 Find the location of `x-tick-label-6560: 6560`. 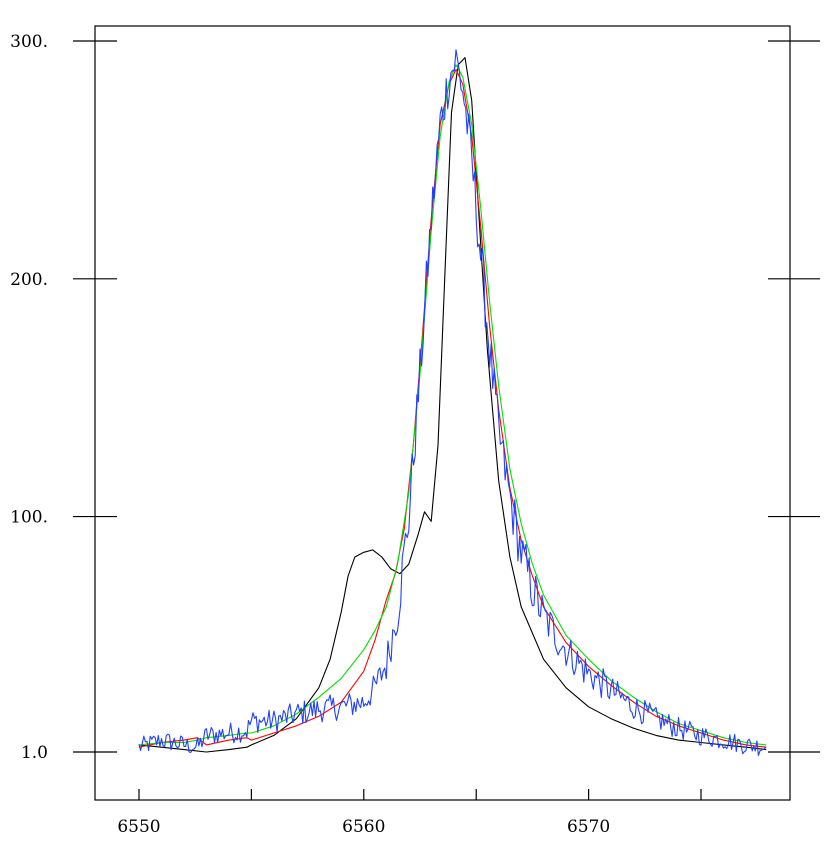

x-tick-label-6560: 6560 is located at coordinates (363, 827).